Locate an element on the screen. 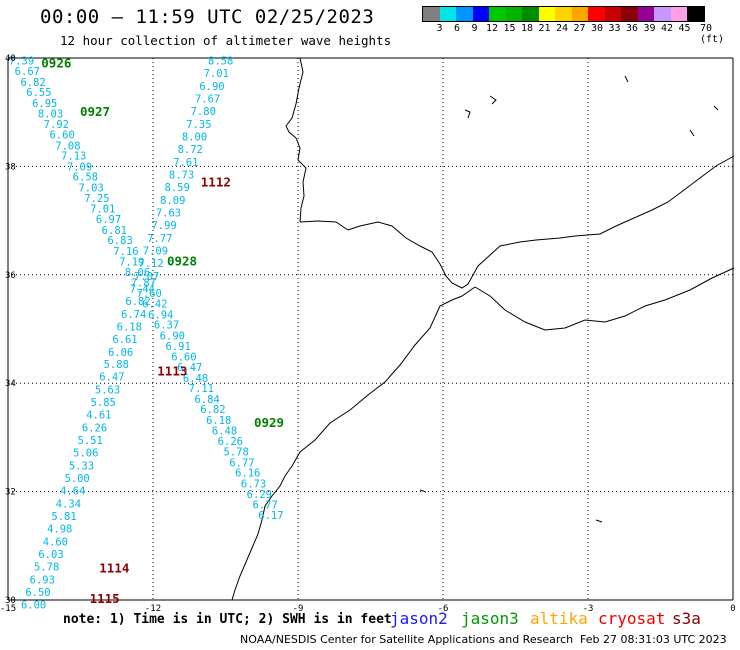  wave-height-value: 4.98 is located at coordinates (59, 529).